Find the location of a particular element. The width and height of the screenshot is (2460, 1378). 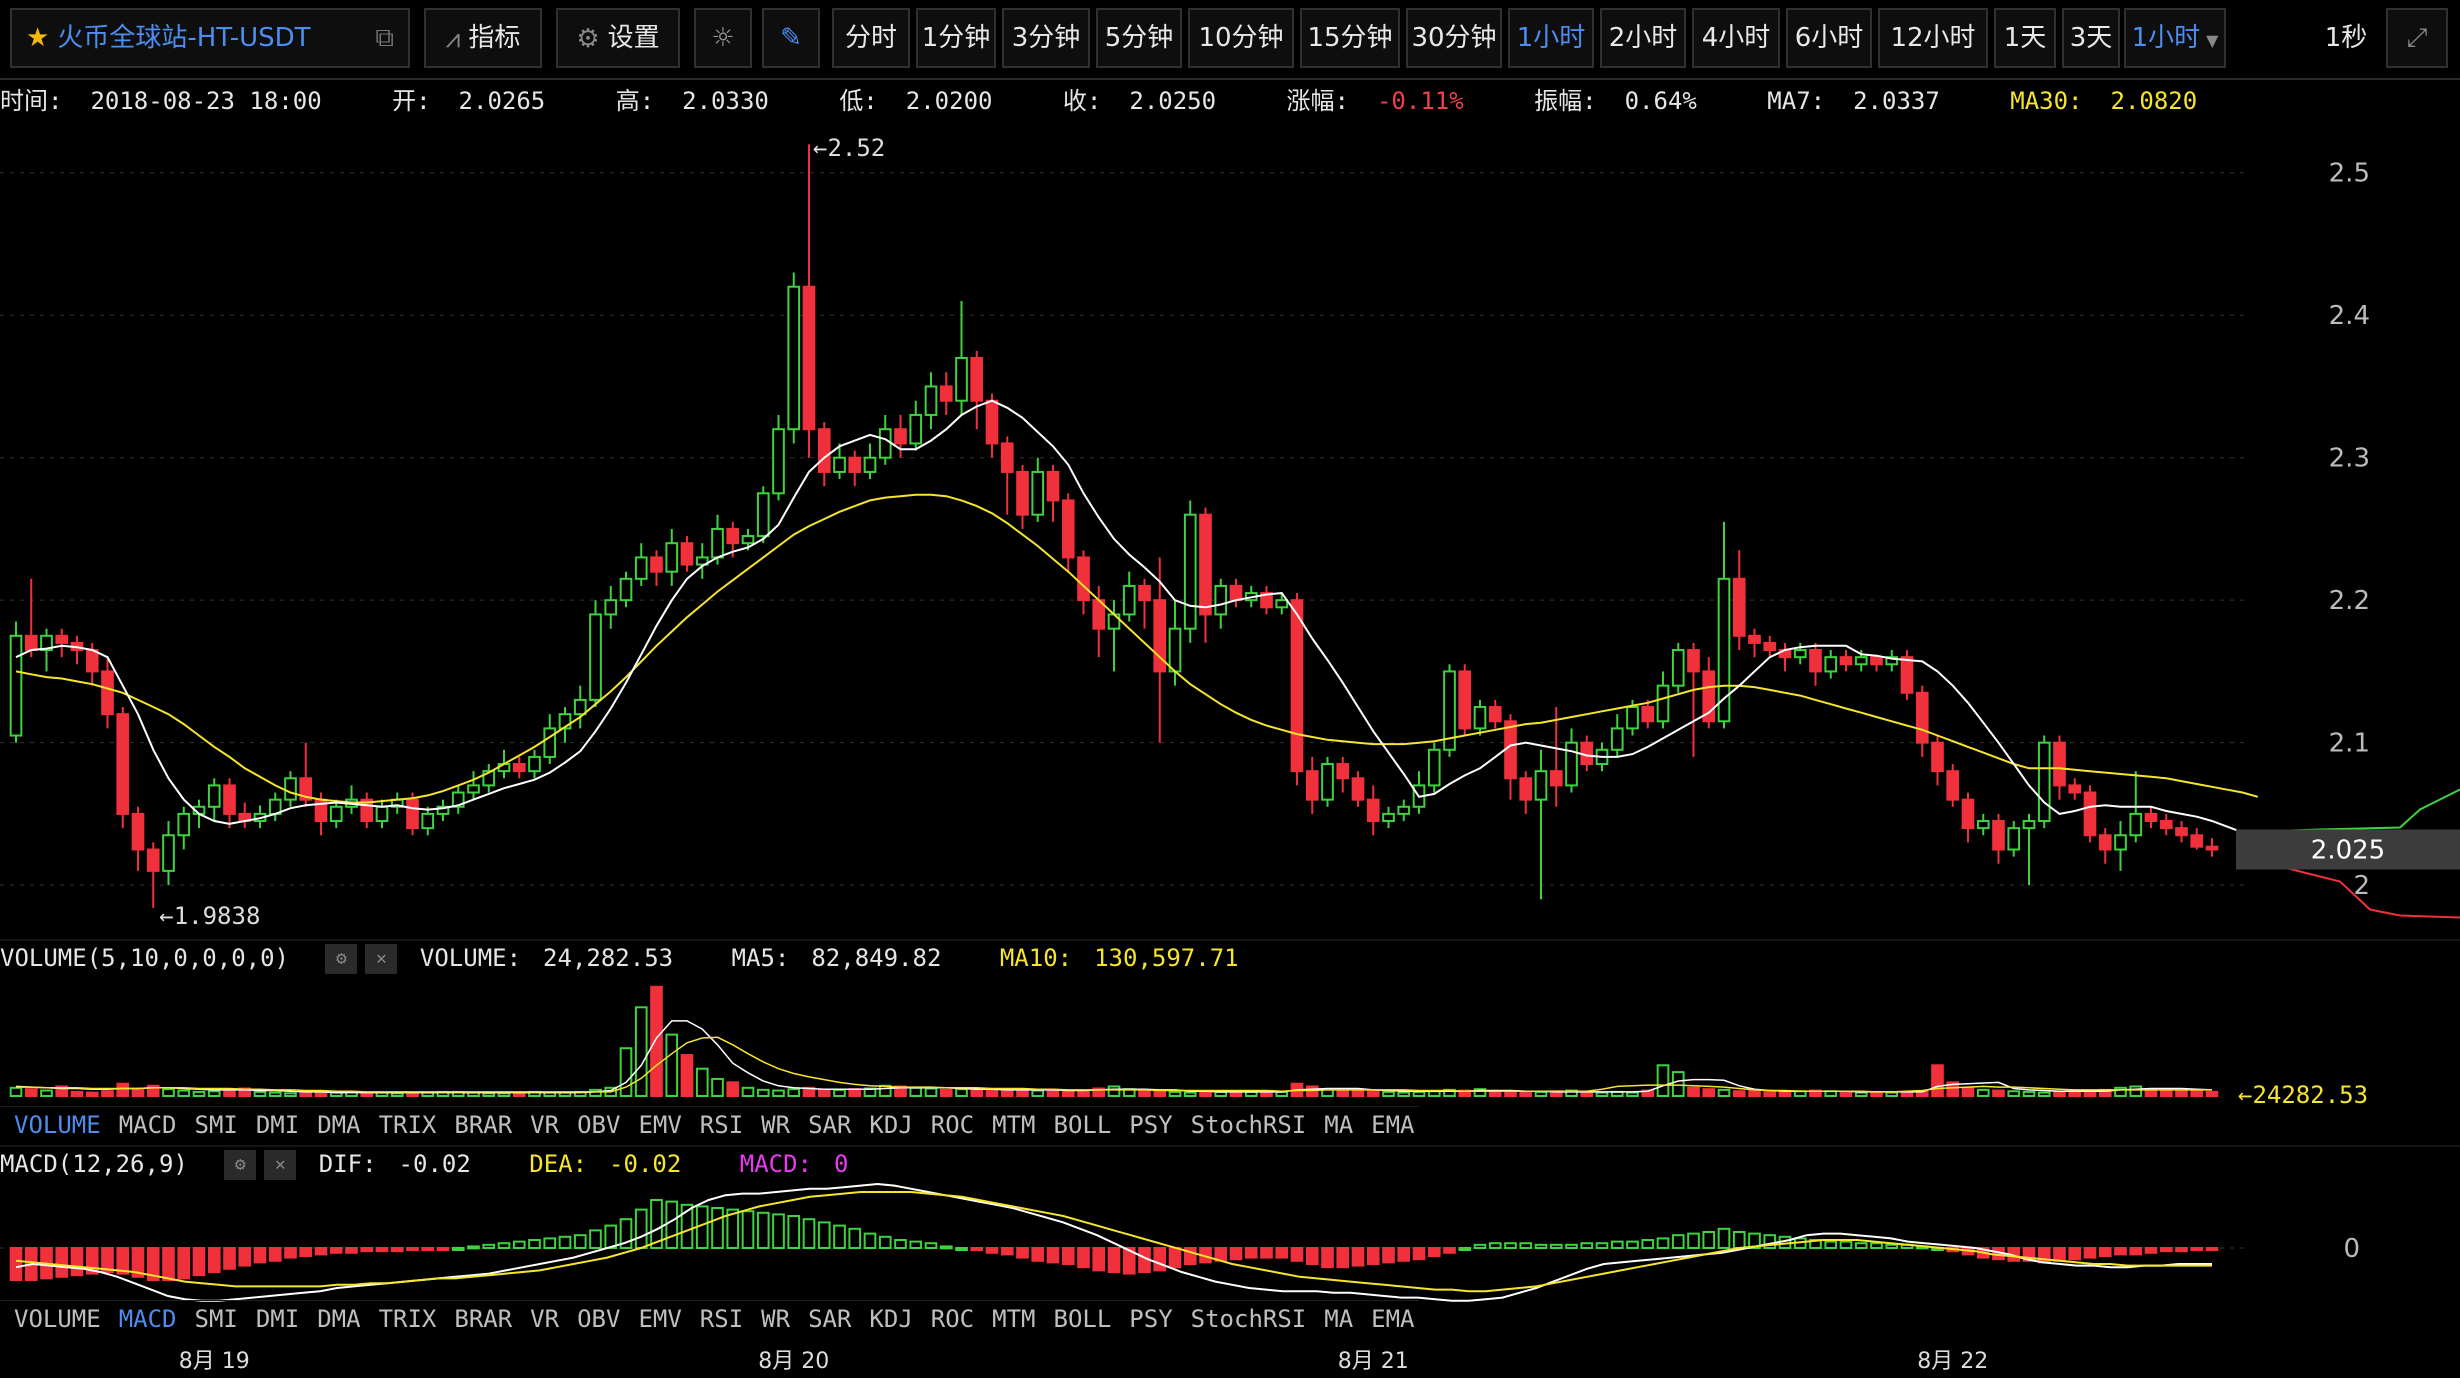

fullscreen-icon: ⤢ is located at coordinates (2417, 38).